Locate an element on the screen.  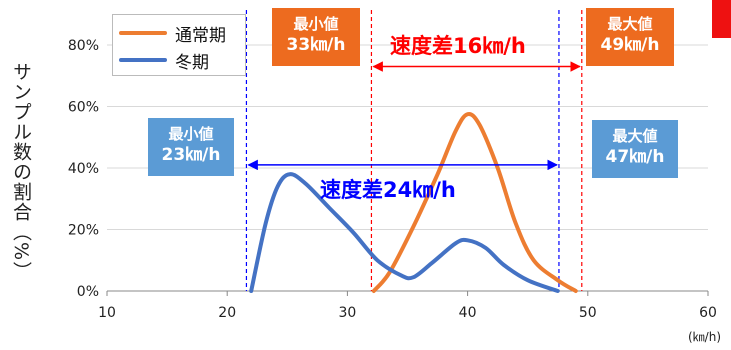
legend-item-winter: 冬期 is located at coordinates (164, 60).